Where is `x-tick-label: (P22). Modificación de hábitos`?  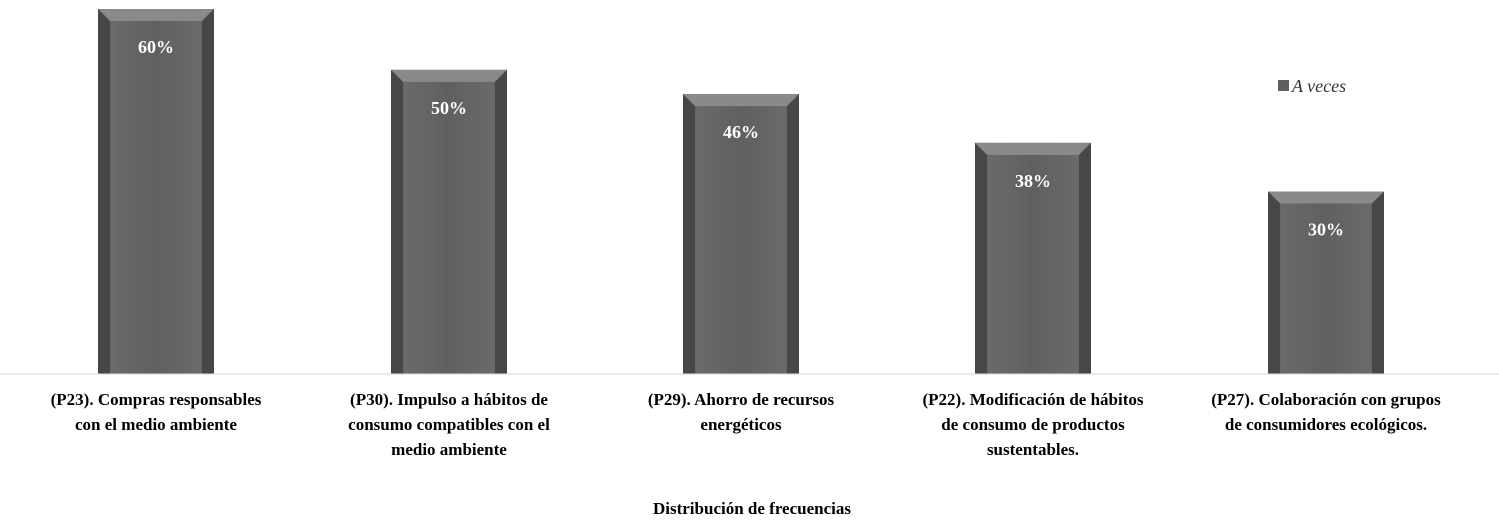
x-tick-label: (P22). Modificación de hábitos is located at coordinates (1033, 399).